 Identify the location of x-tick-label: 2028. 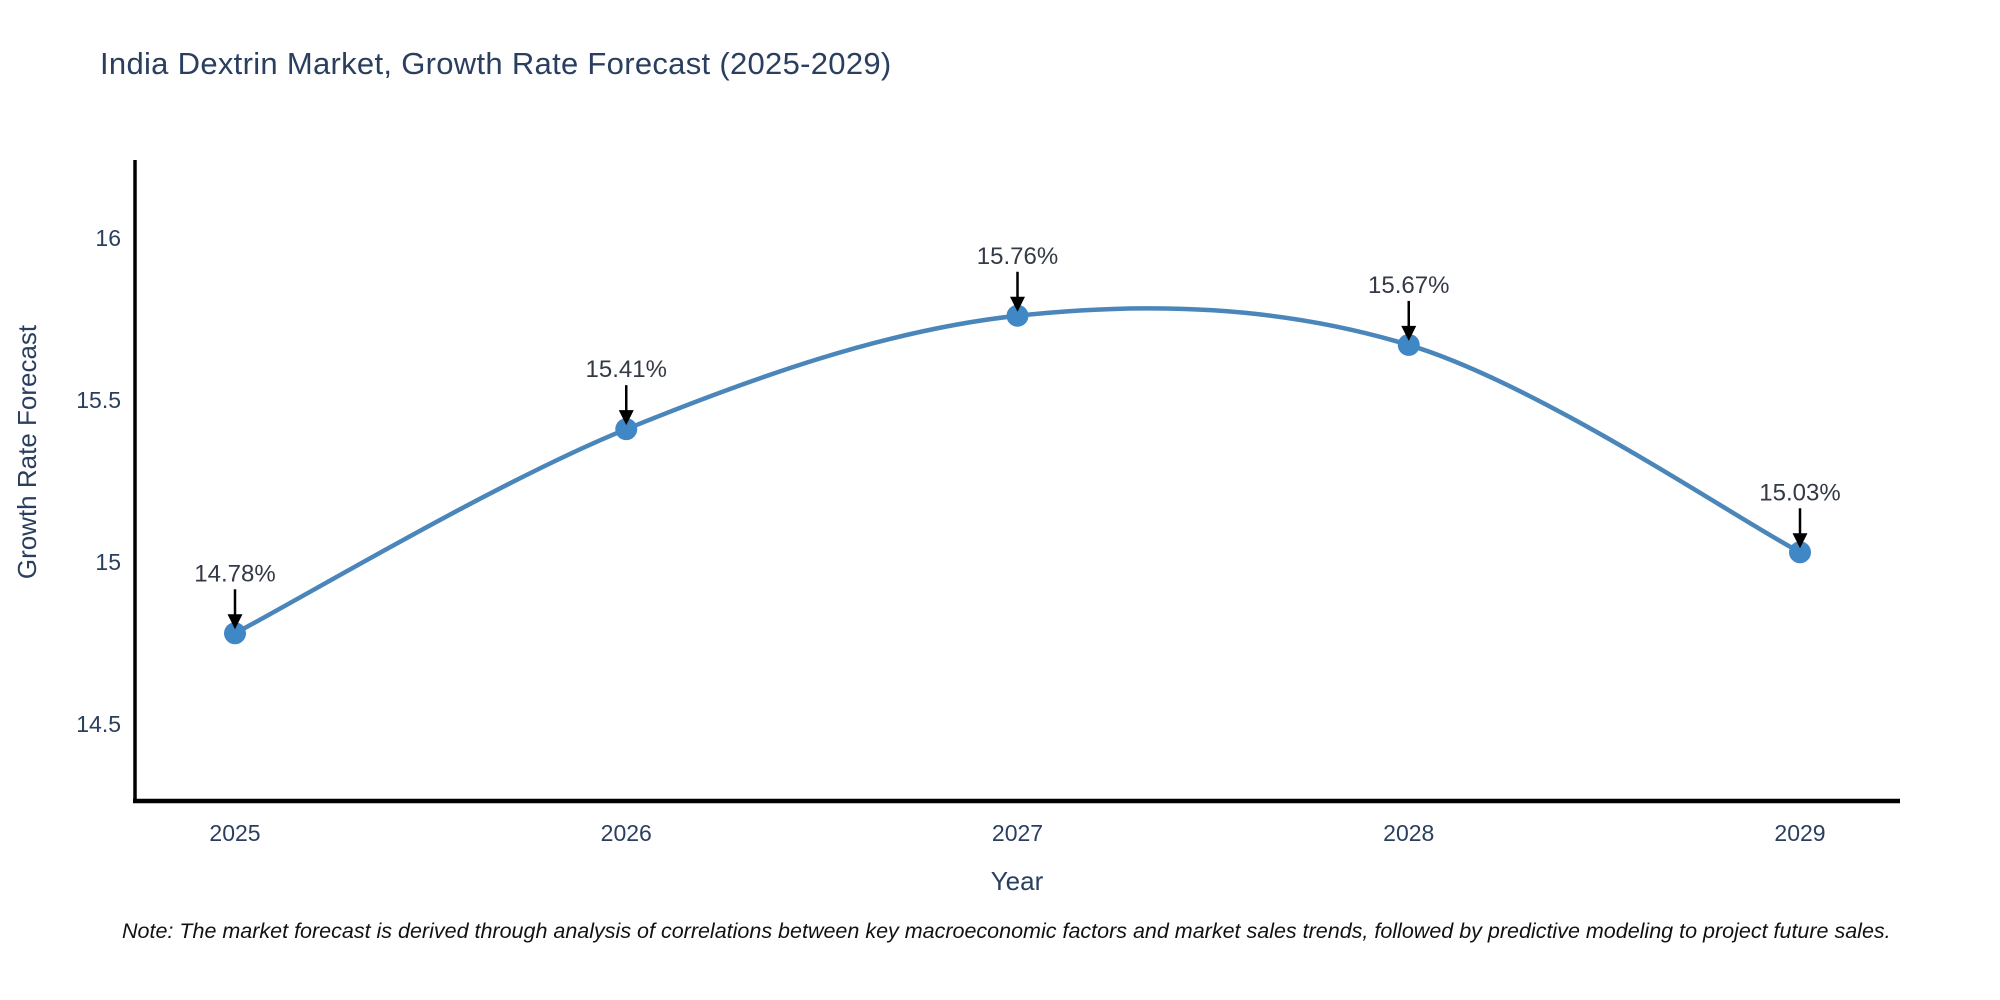
(1408, 833).